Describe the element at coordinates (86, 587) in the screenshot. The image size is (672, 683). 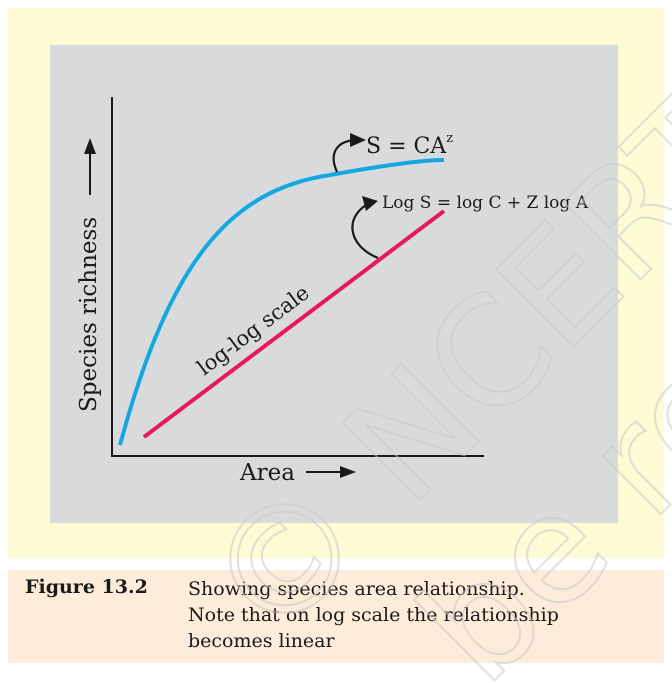
I see `figure-label: Figure 13.2` at that location.